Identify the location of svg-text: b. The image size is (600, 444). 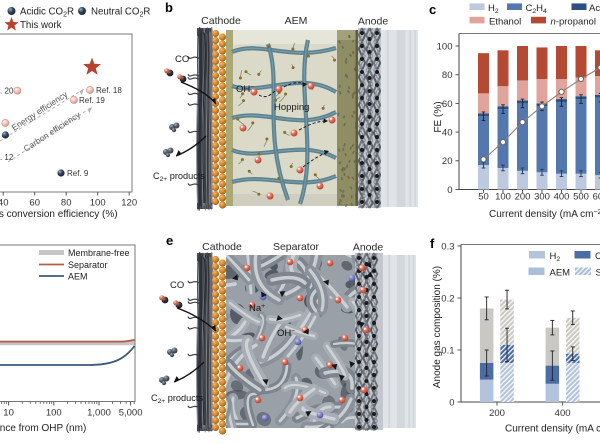
(169, 7).